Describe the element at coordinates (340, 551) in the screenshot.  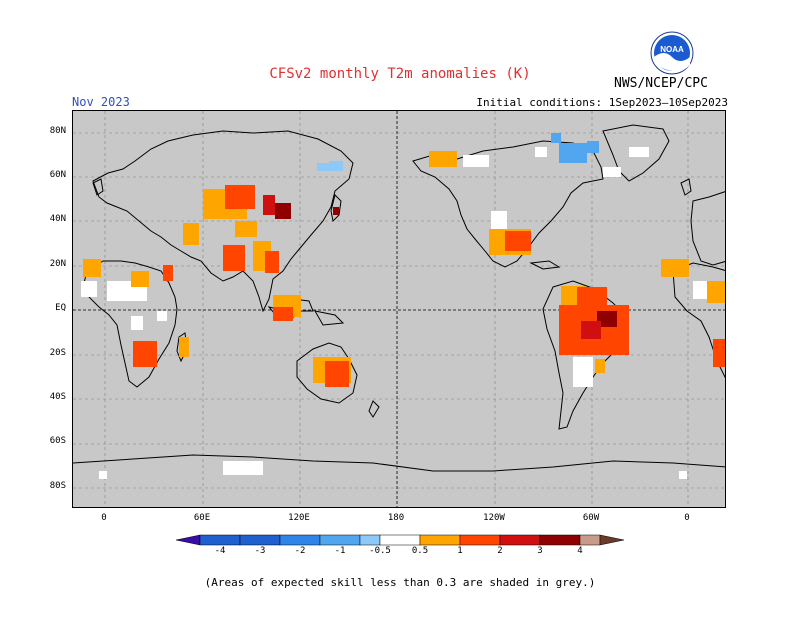
I see `colorbar-tick: -1` at that location.